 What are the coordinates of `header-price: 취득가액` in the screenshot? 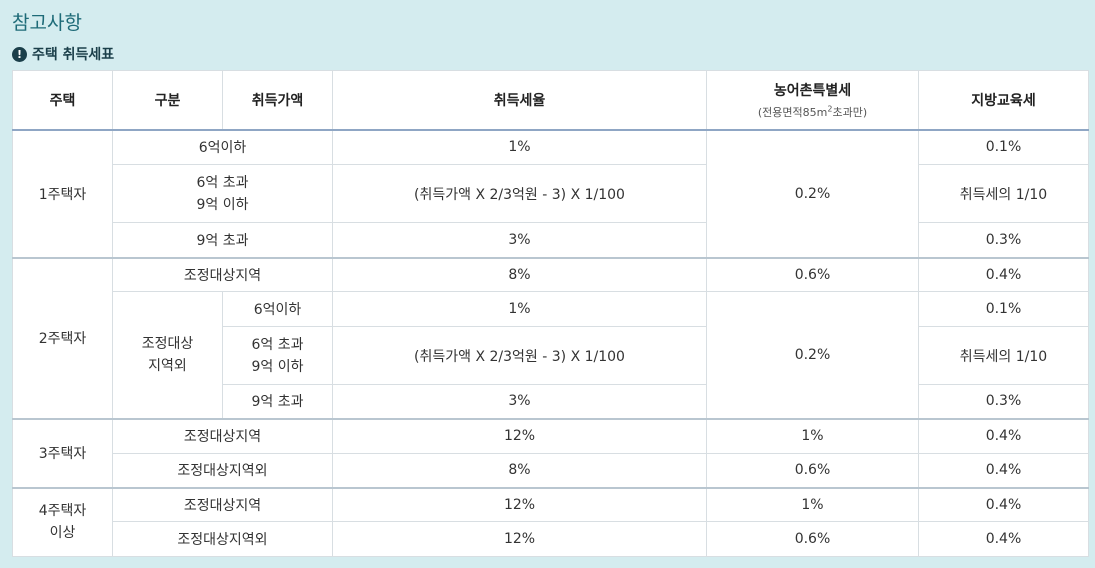 It's located at (277, 100).